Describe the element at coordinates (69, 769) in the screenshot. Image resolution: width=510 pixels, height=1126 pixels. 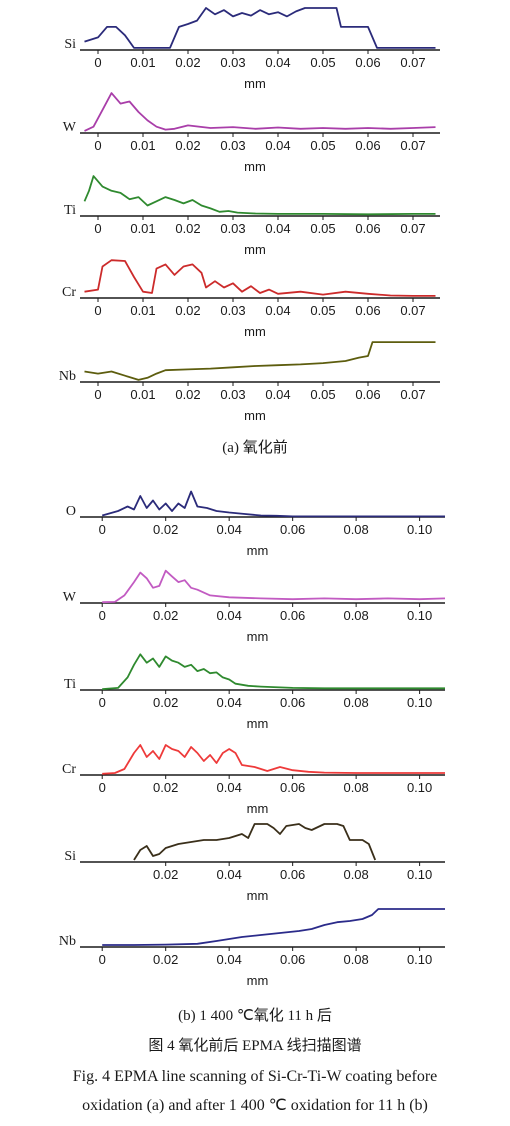
I see `element-label: Cr` at that location.